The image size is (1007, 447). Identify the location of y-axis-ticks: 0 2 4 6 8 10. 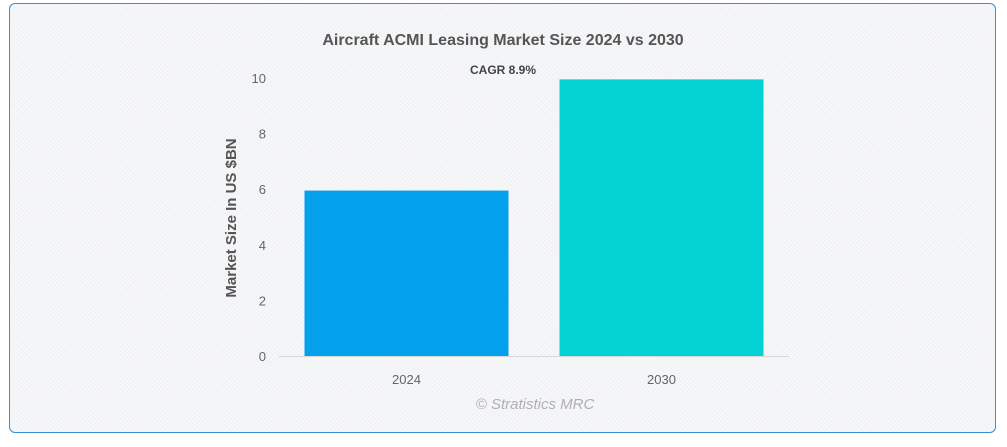
(259, 217).